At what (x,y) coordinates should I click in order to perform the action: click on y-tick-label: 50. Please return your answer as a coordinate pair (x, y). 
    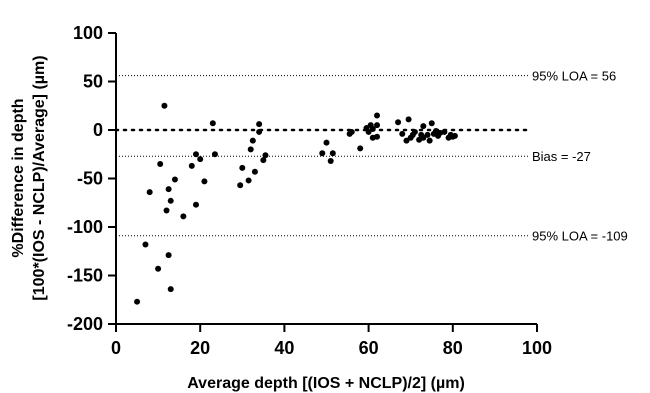
    Looking at the image, I should click on (93, 82).